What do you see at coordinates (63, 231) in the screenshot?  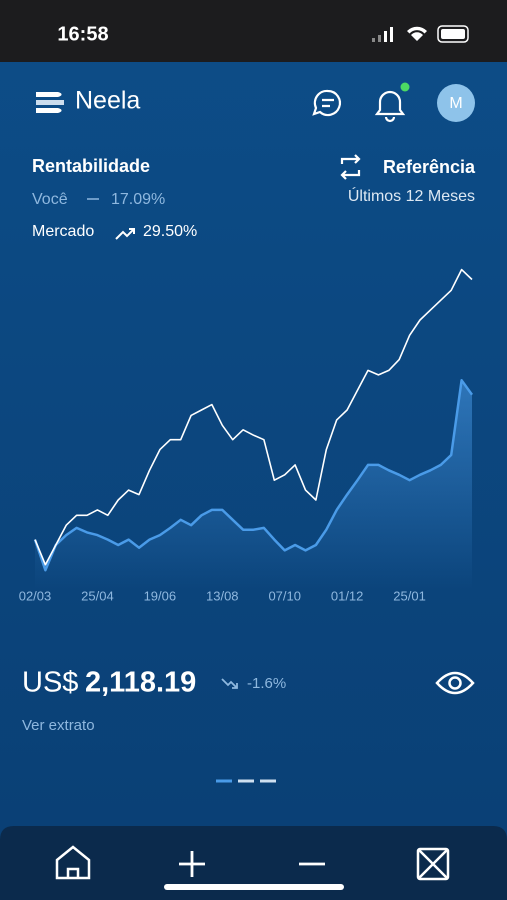 I see `legend-label: Mercado` at bounding box center [63, 231].